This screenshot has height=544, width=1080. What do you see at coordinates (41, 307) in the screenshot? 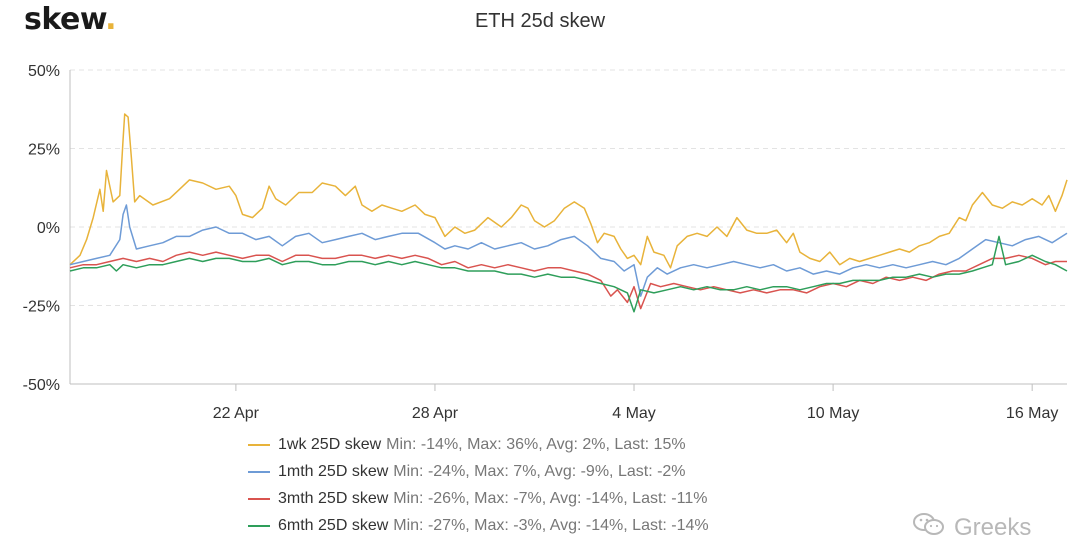
I see `y-tick-label: -25%` at bounding box center [41, 307].